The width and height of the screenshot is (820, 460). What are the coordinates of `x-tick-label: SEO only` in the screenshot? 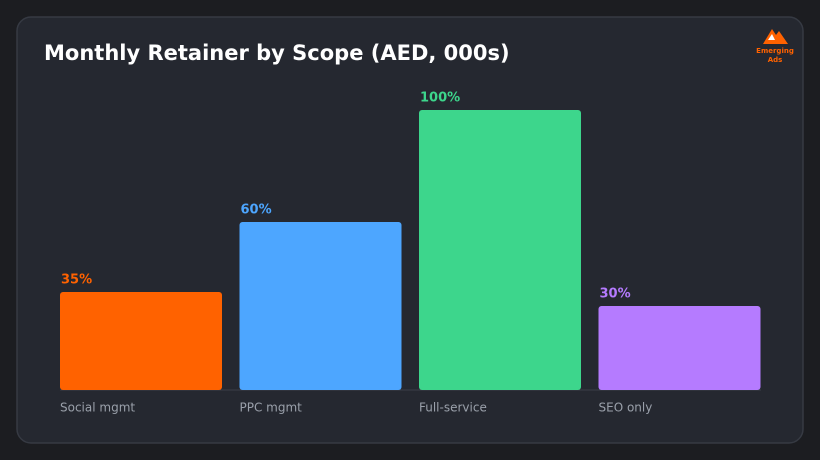 It's located at (626, 408).